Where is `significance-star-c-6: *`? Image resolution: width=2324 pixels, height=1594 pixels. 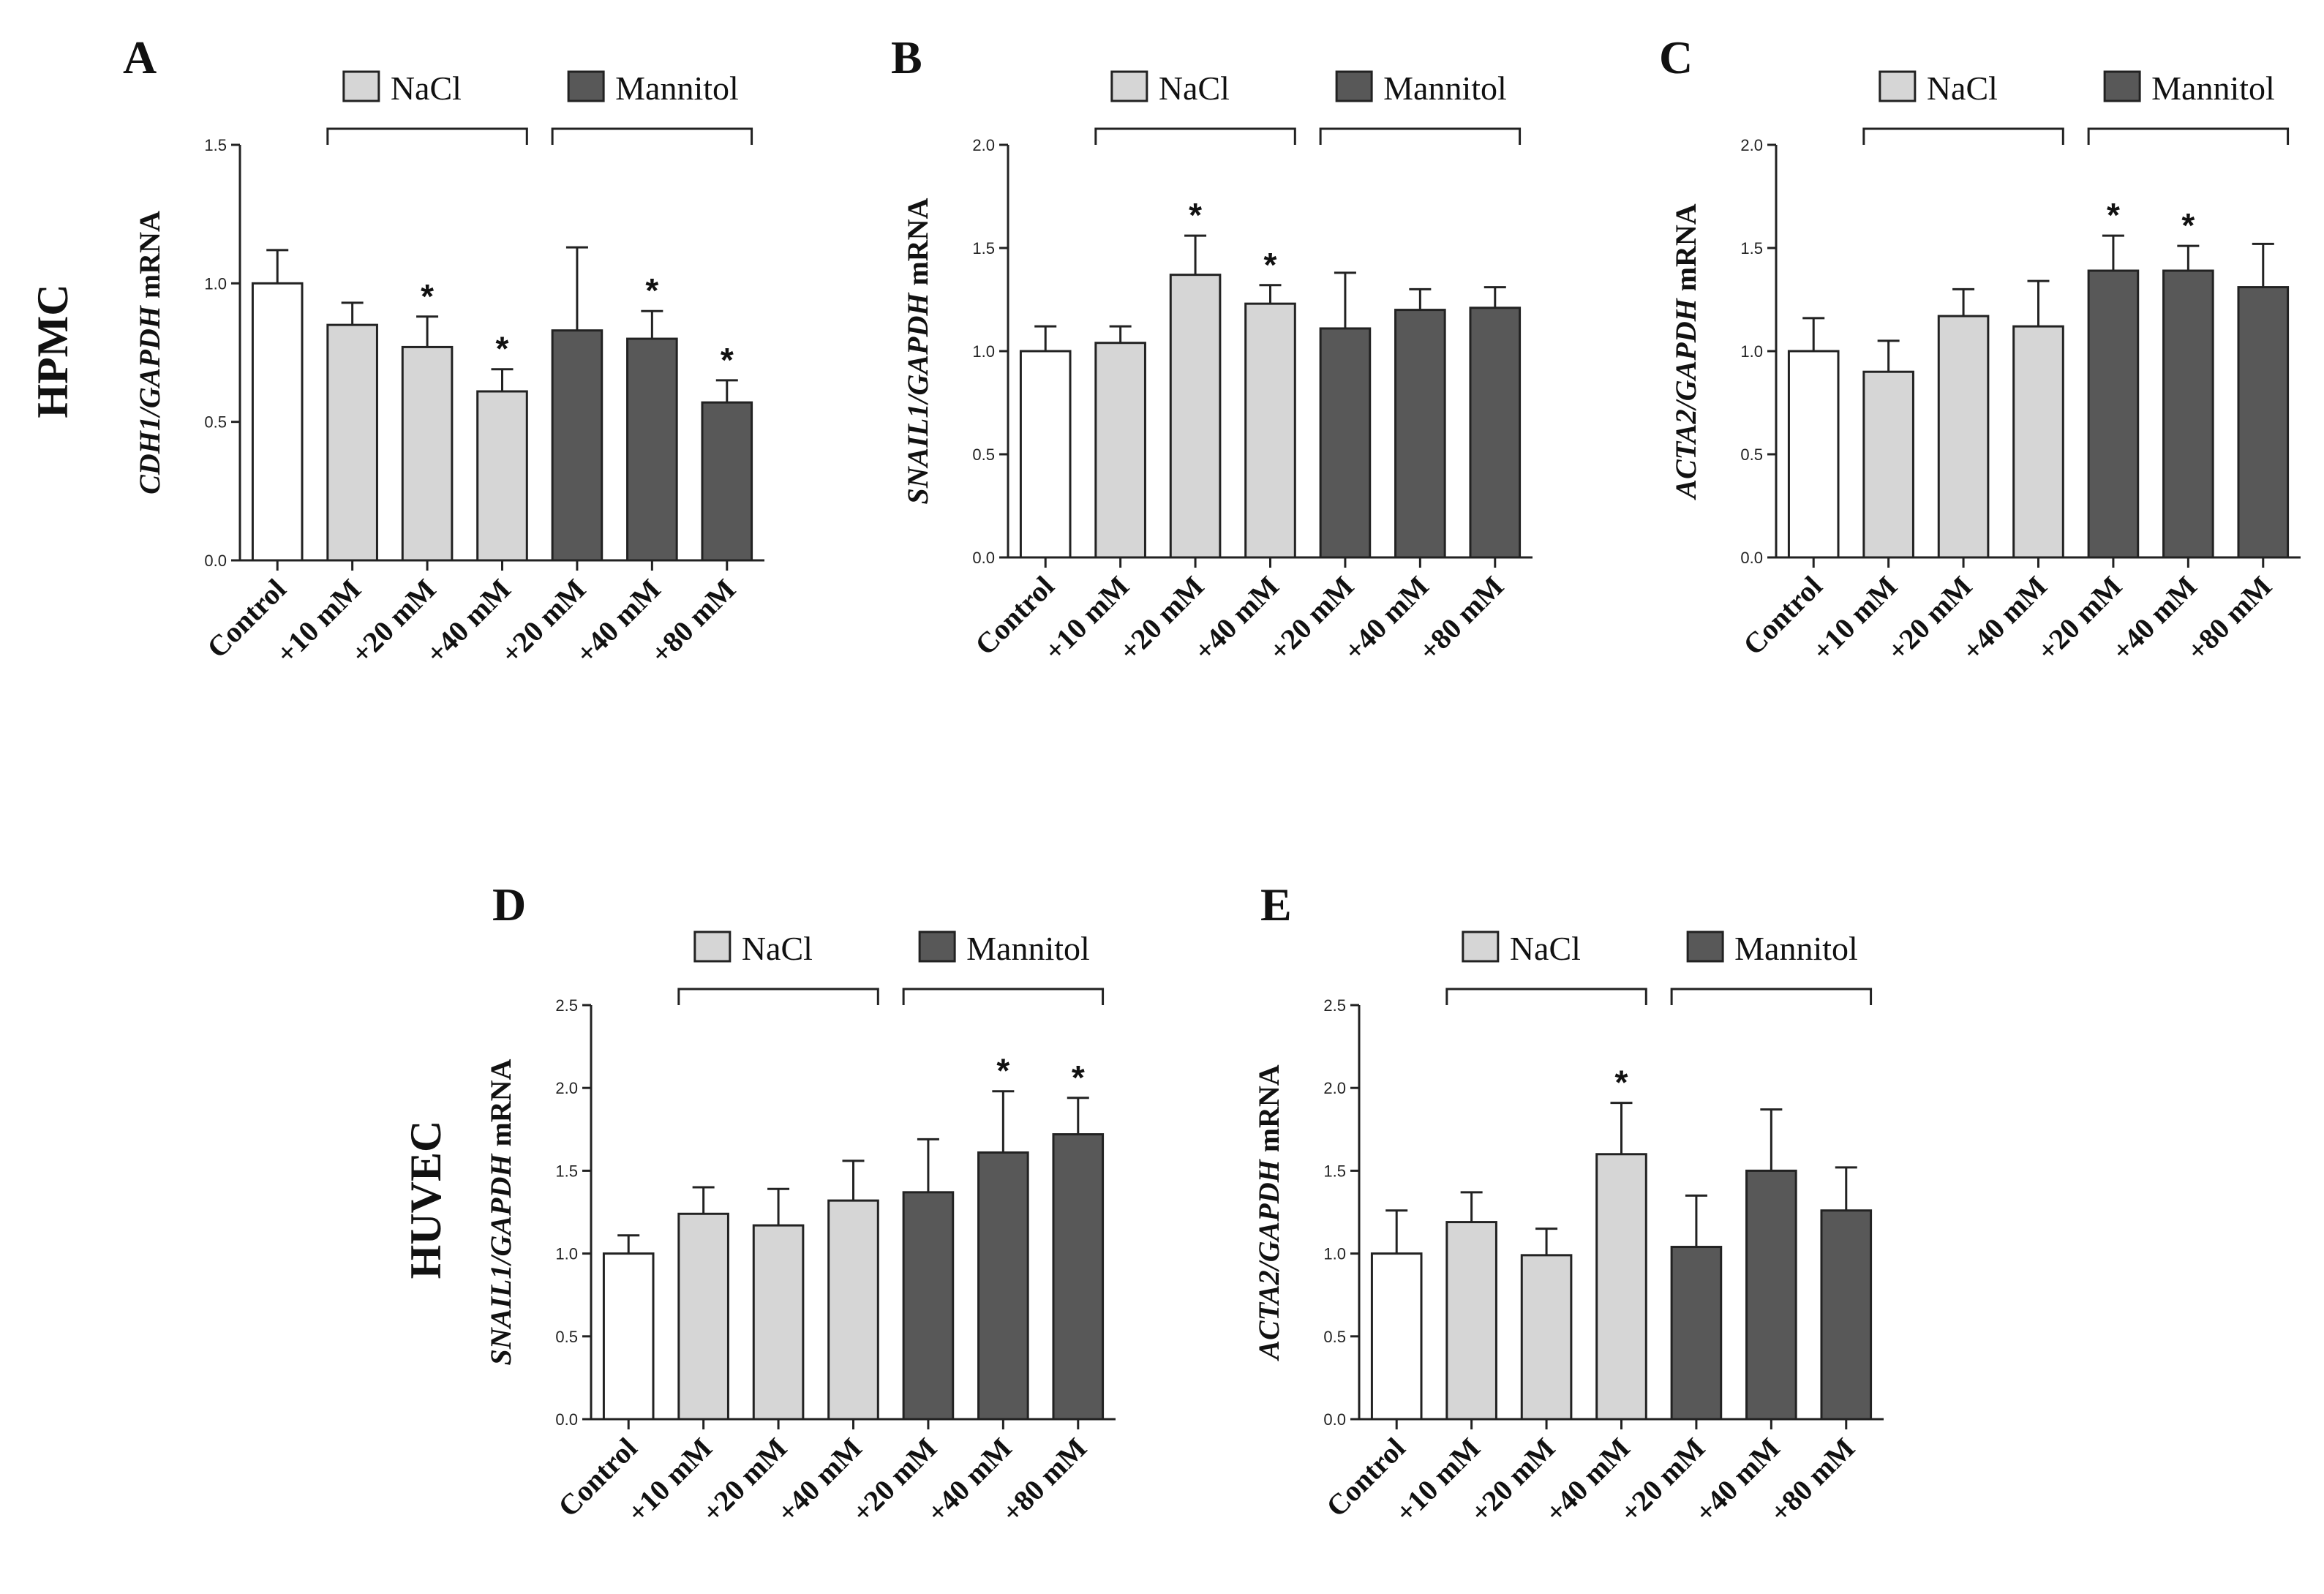 significance-star-c-6: * is located at coordinates (2188, 225).